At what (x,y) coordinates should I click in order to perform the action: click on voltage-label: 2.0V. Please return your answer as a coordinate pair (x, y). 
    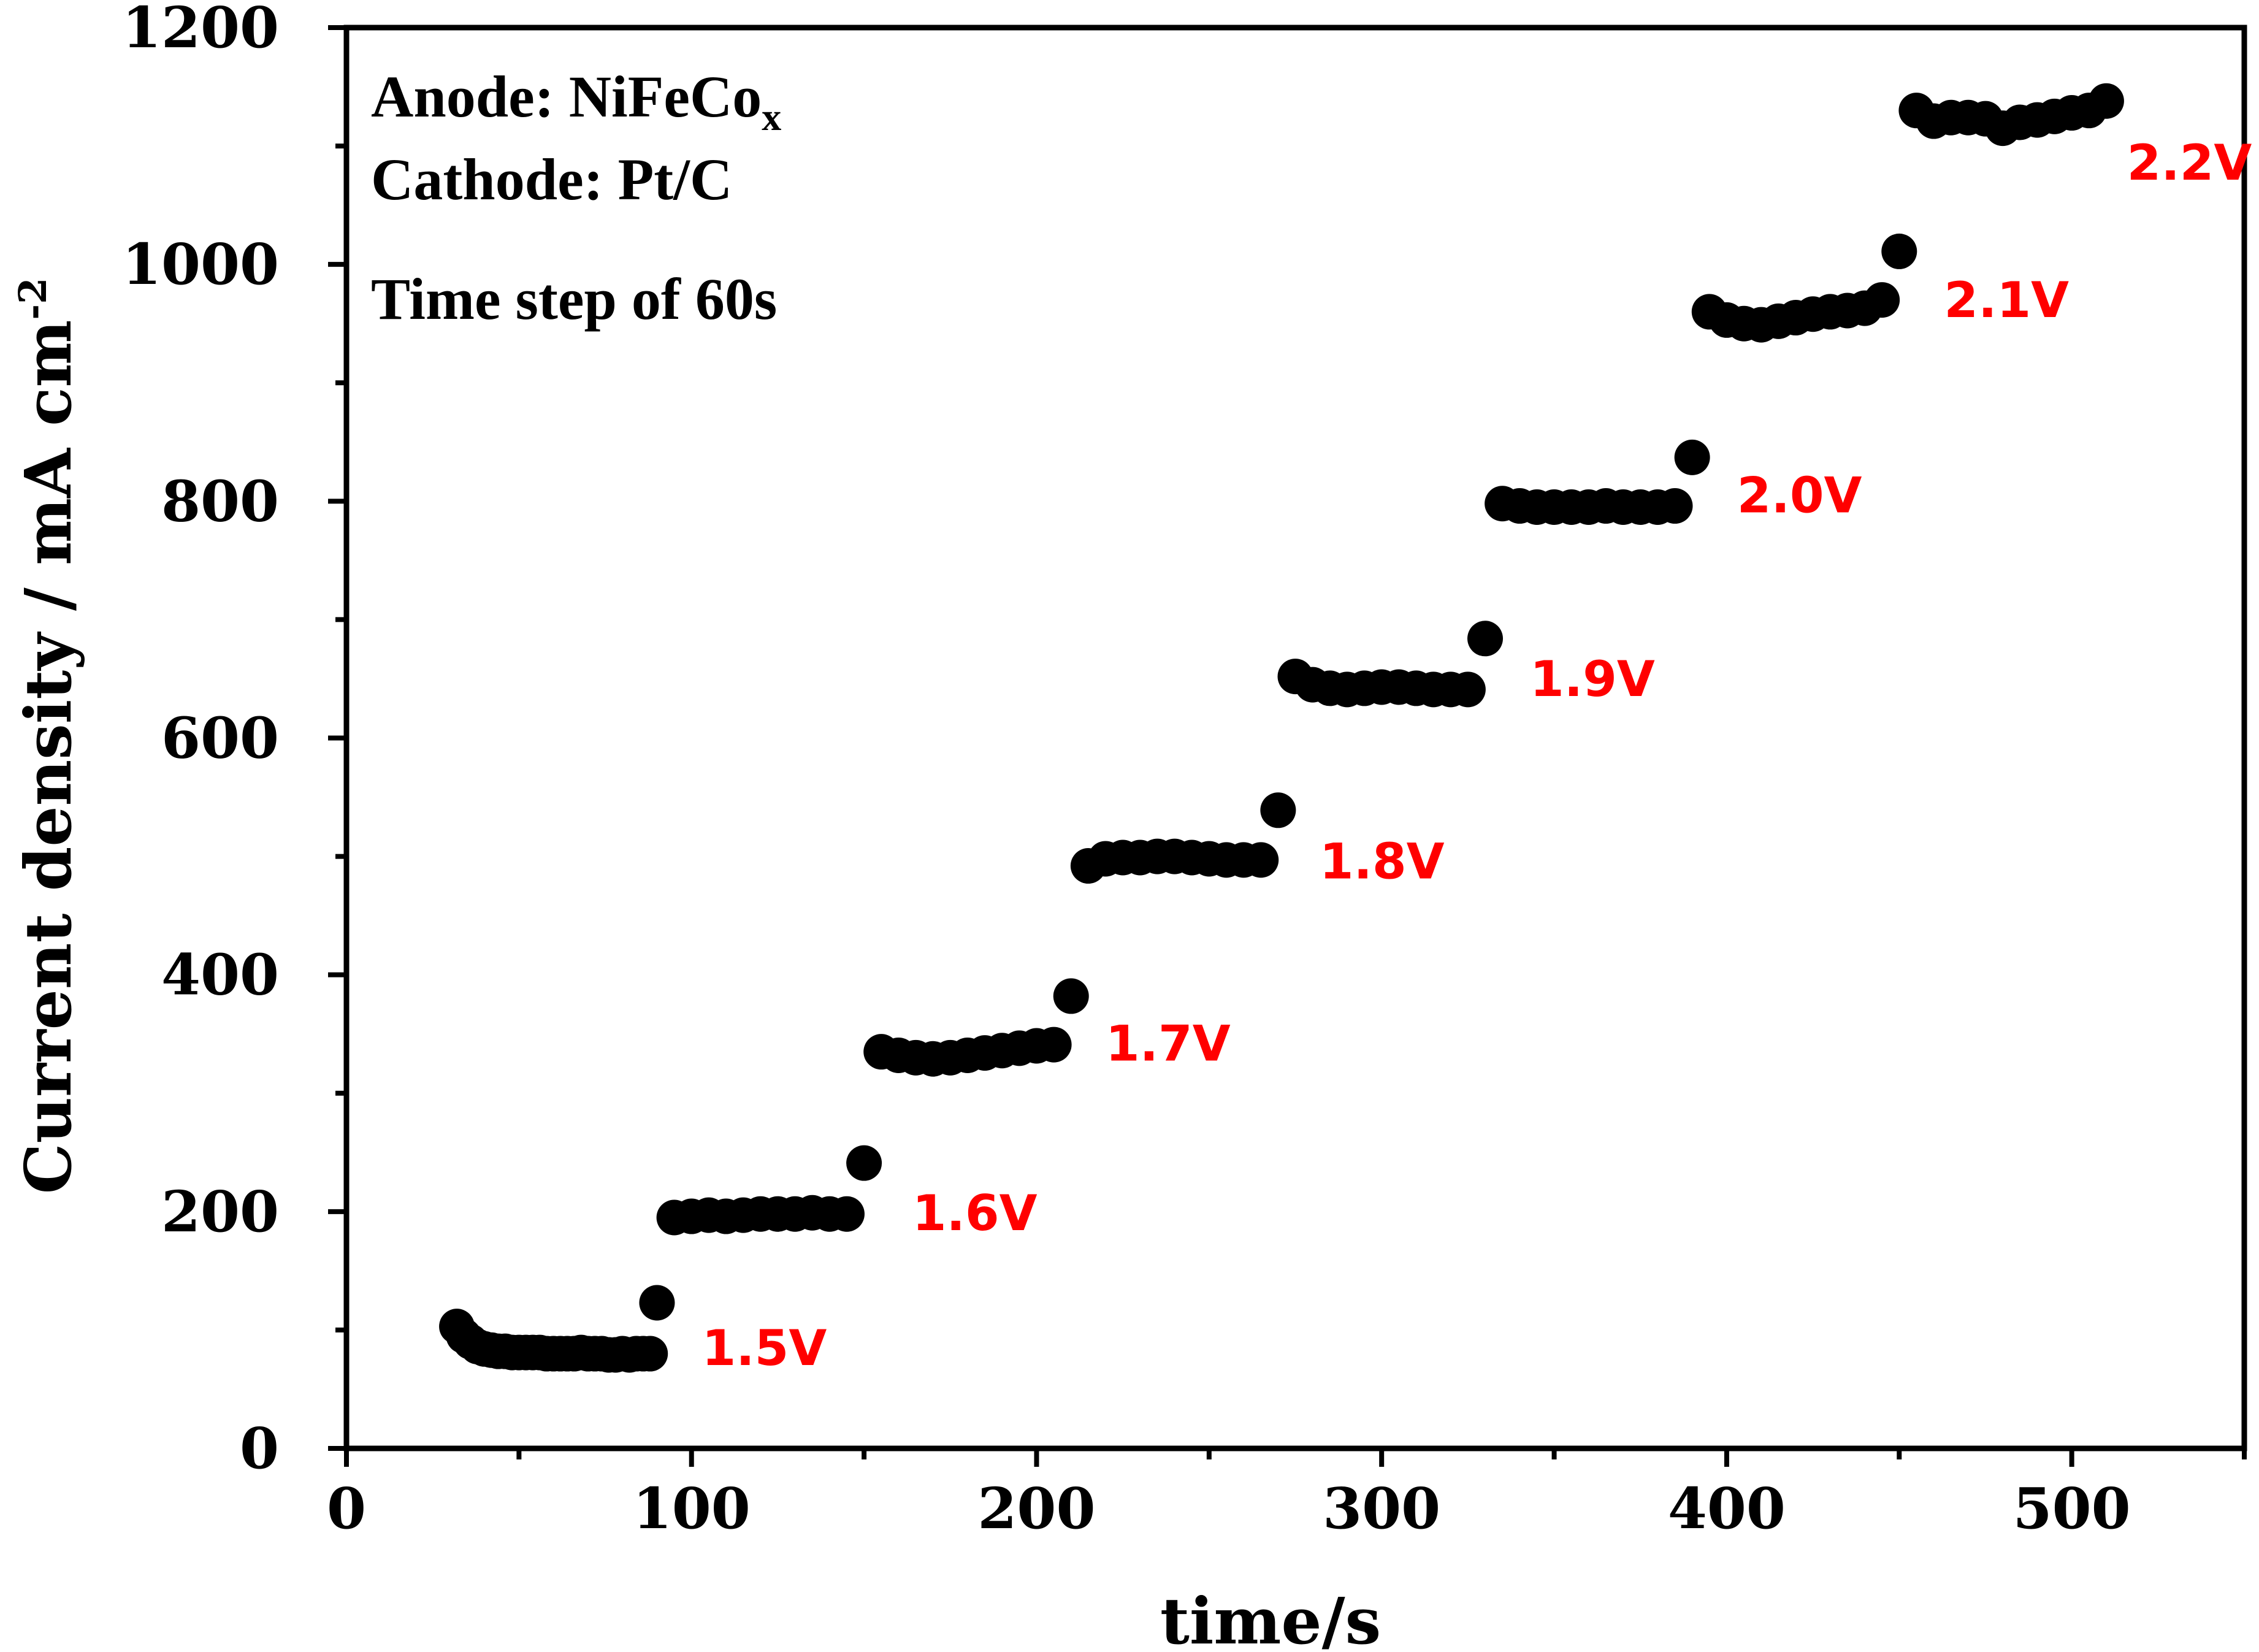
    Looking at the image, I should click on (1800, 495).